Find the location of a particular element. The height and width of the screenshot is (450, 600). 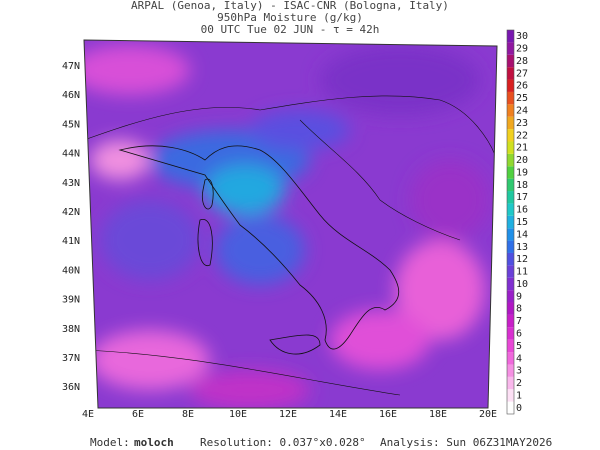

colorbar-label: 8 is located at coordinates (519, 309).